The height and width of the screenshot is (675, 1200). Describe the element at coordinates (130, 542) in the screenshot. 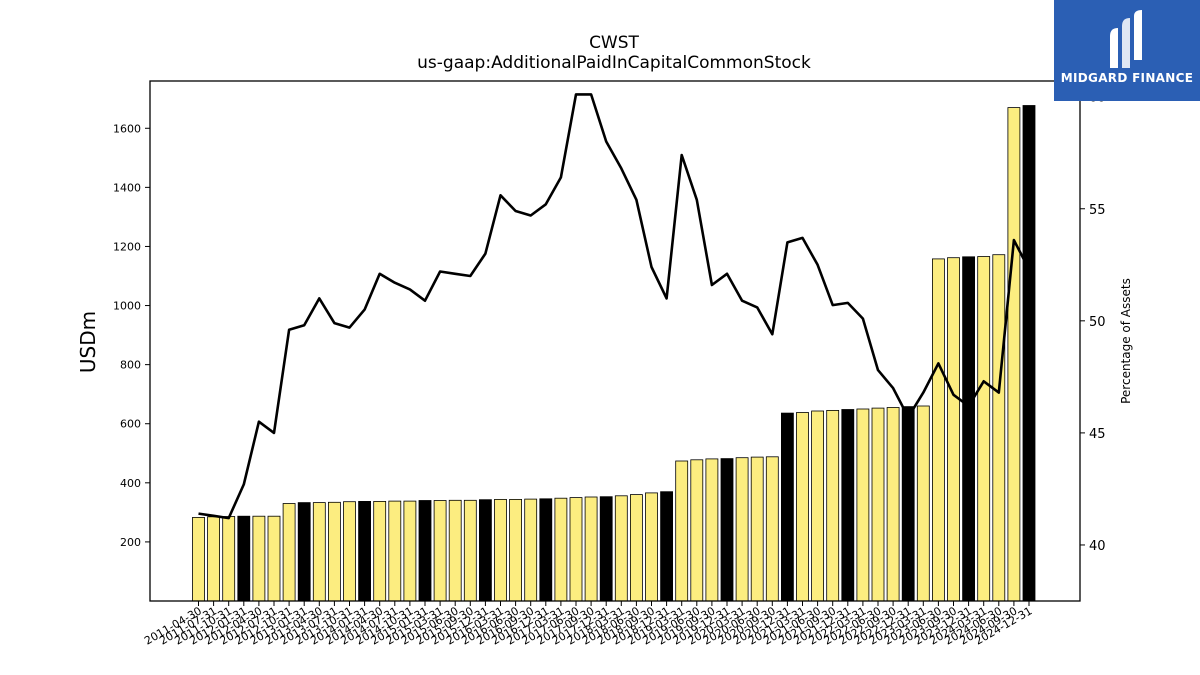

I see `y-tick-label: 200` at that location.